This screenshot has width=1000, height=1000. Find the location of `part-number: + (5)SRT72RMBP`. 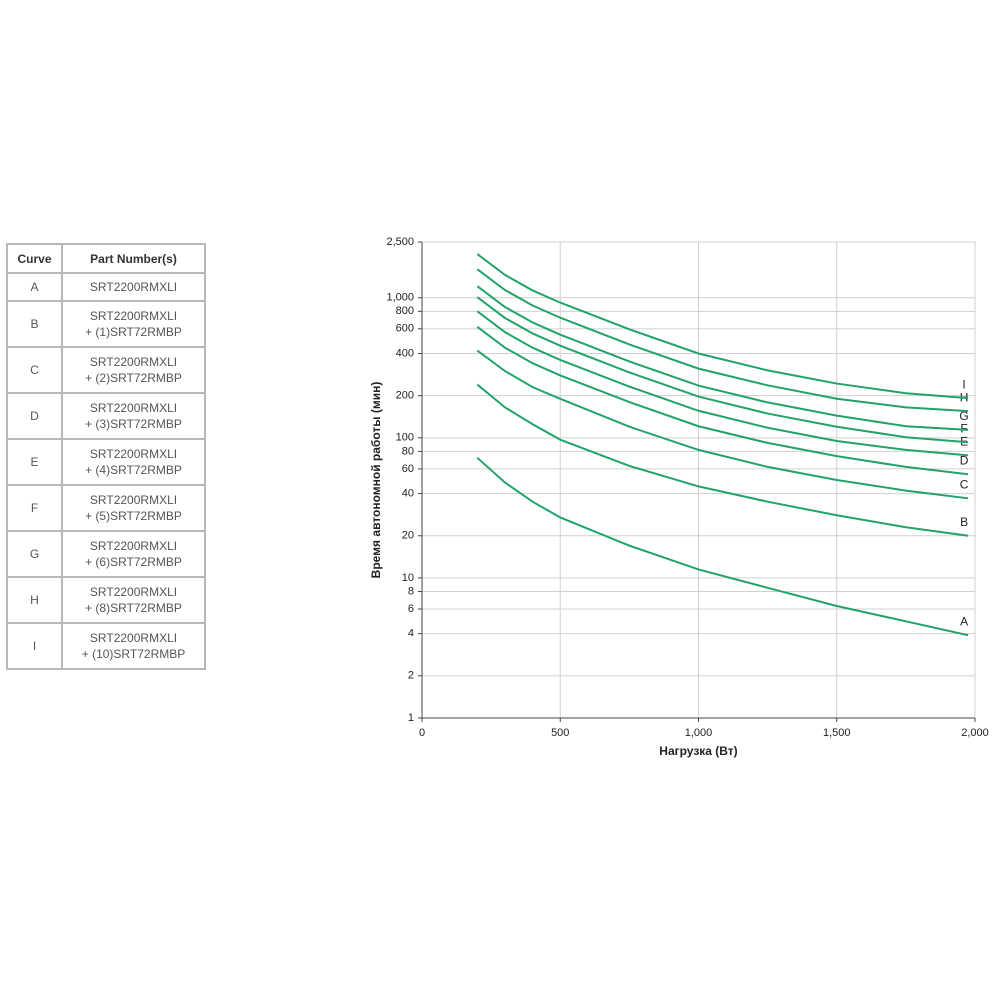

part-number: + (5)SRT72RMBP is located at coordinates (133, 516).